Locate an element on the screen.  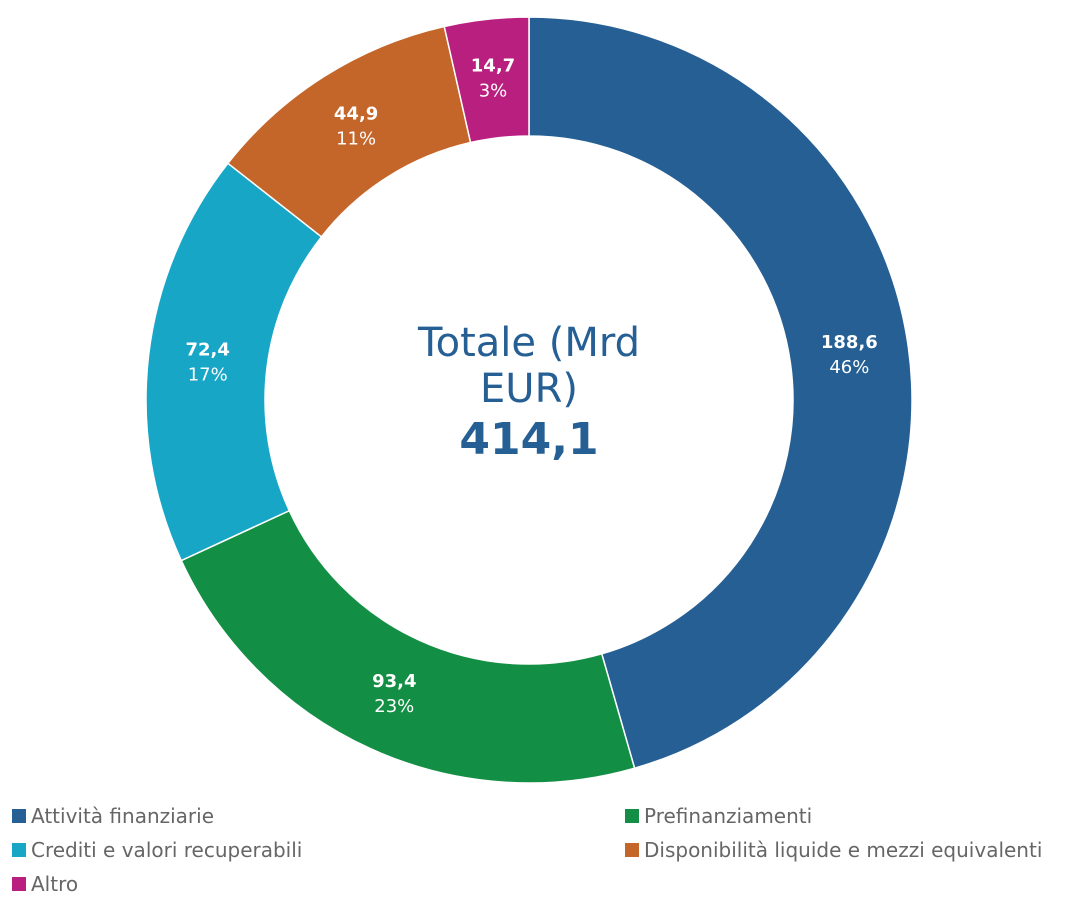
value-label: 188,6 is located at coordinates (849, 342).